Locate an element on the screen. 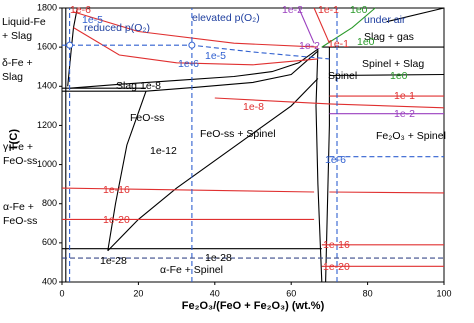 The image size is (474, 323). x-tick-label: 100 is located at coordinates (443, 293).